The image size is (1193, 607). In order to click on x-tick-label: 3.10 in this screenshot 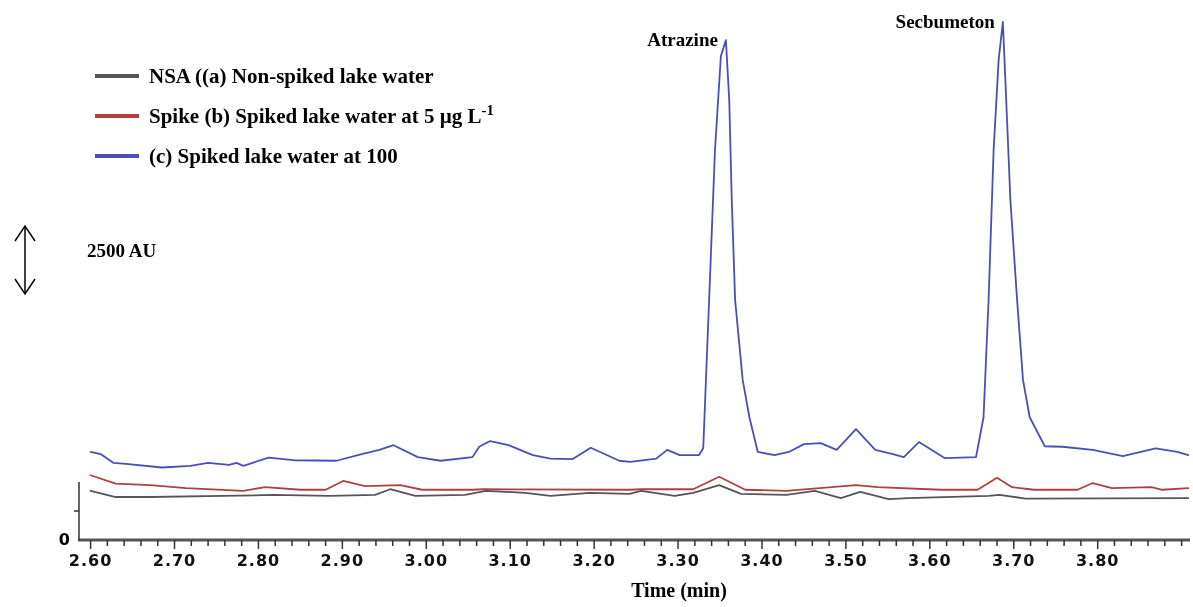, I will do `click(510, 560)`.